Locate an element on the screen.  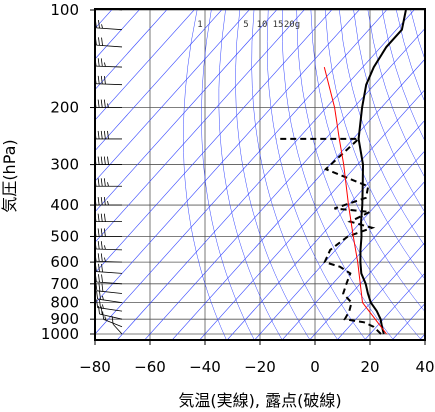
temperature-line is located at coordinates (382, 172).